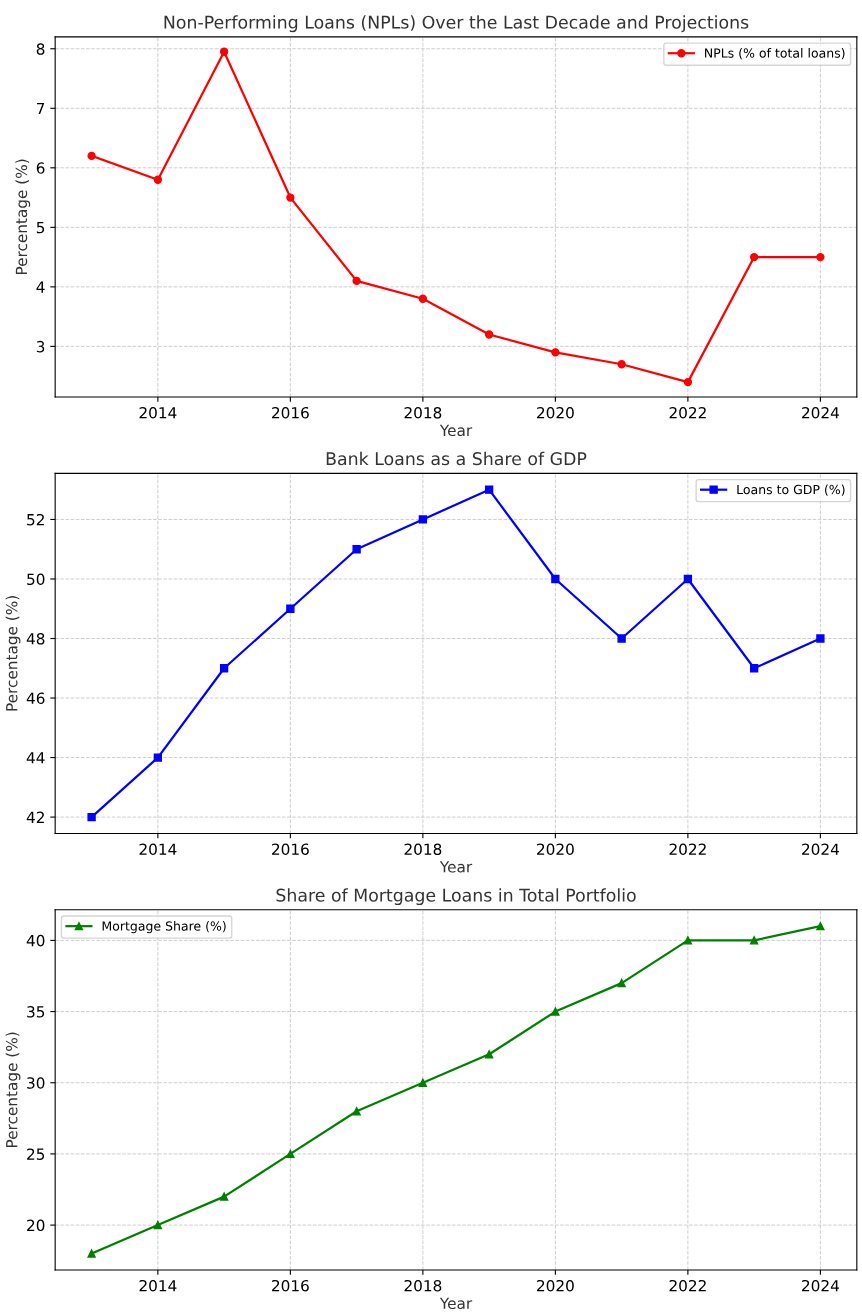 The width and height of the screenshot is (862, 1316). What do you see at coordinates (164, 927) in the screenshot?
I see `legend-label: Mortgage Share (%)` at bounding box center [164, 927].